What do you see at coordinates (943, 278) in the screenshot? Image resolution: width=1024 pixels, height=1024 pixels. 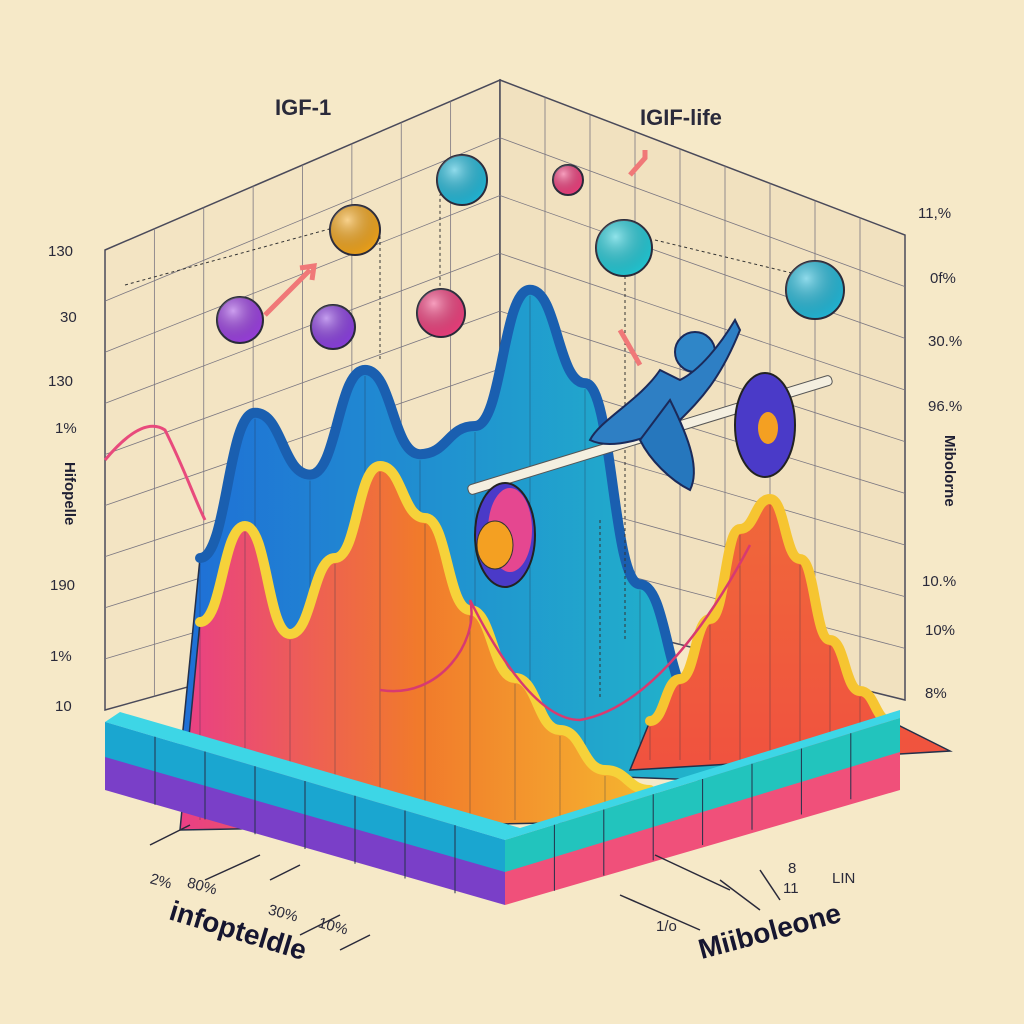 I see `right-axis-tick-label: 0f%` at bounding box center [943, 278].